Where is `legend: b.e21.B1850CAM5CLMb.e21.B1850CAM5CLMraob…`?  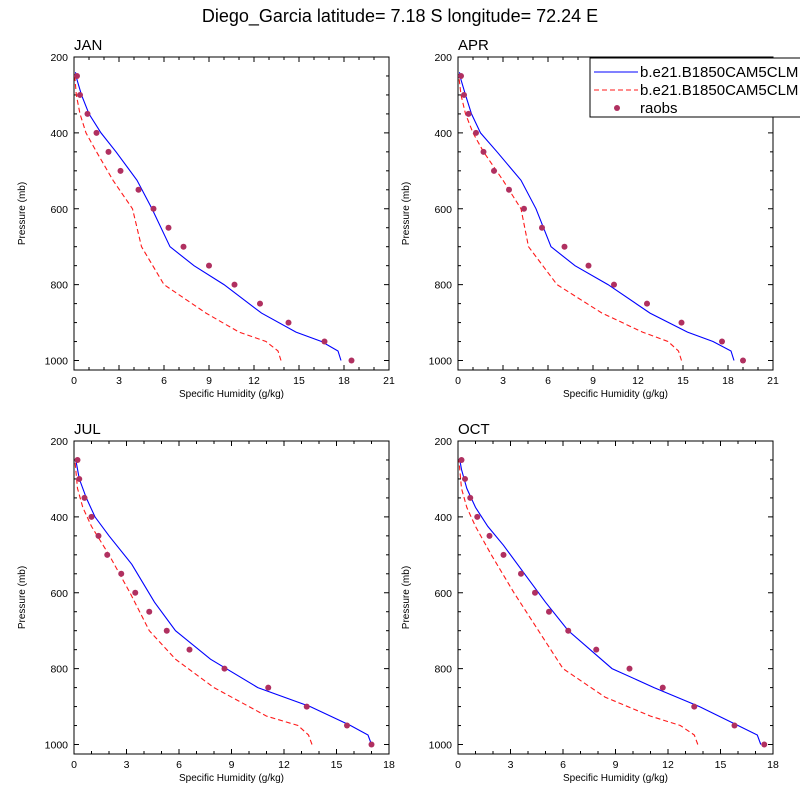
legend: b.e21.B1850CAM5CLMb.e21.B1850CAM5CLMraob… is located at coordinates (694, 87).